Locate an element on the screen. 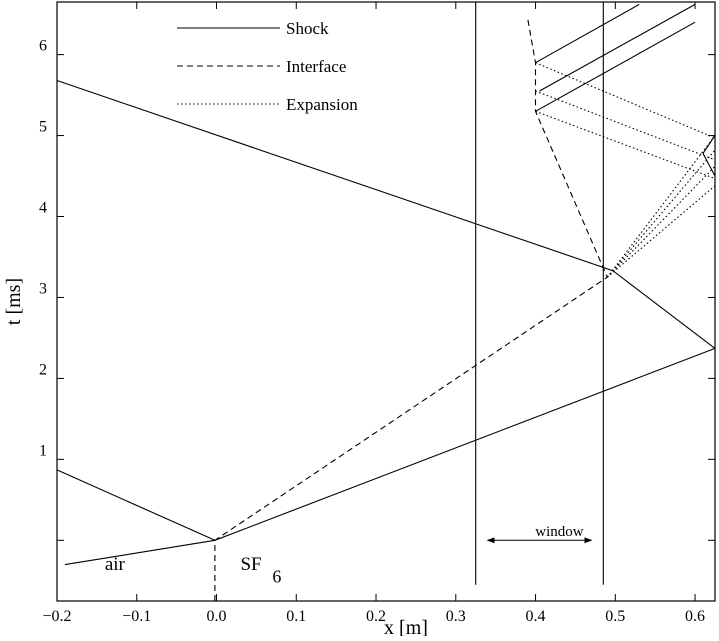 Image resolution: width=719 pixels, height=641 pixels. x-tick-label: −0.2 is located at coordinates (56, 616).